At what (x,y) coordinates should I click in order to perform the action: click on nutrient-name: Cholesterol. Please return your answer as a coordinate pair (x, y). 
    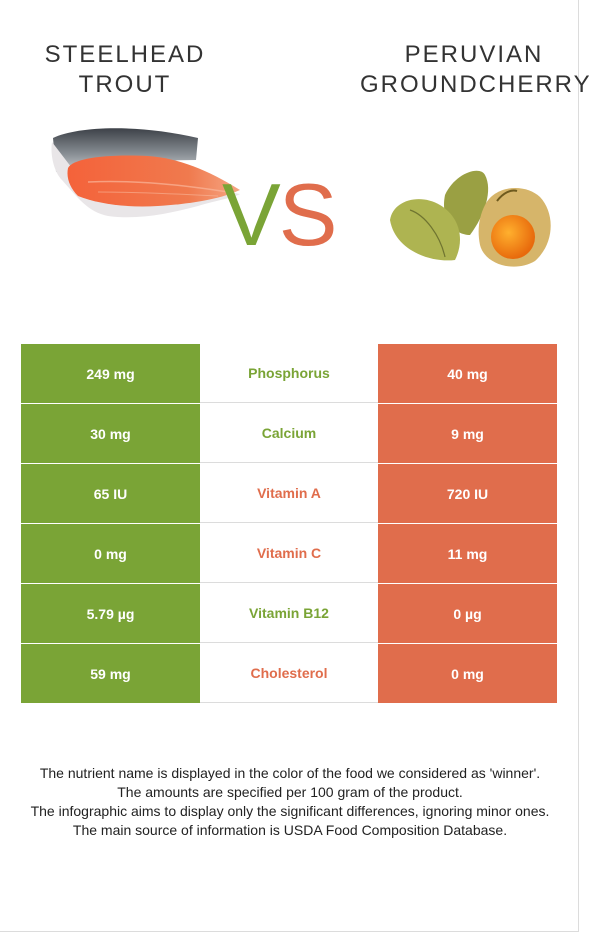
    Looking at the image, I should click on (289, 673).